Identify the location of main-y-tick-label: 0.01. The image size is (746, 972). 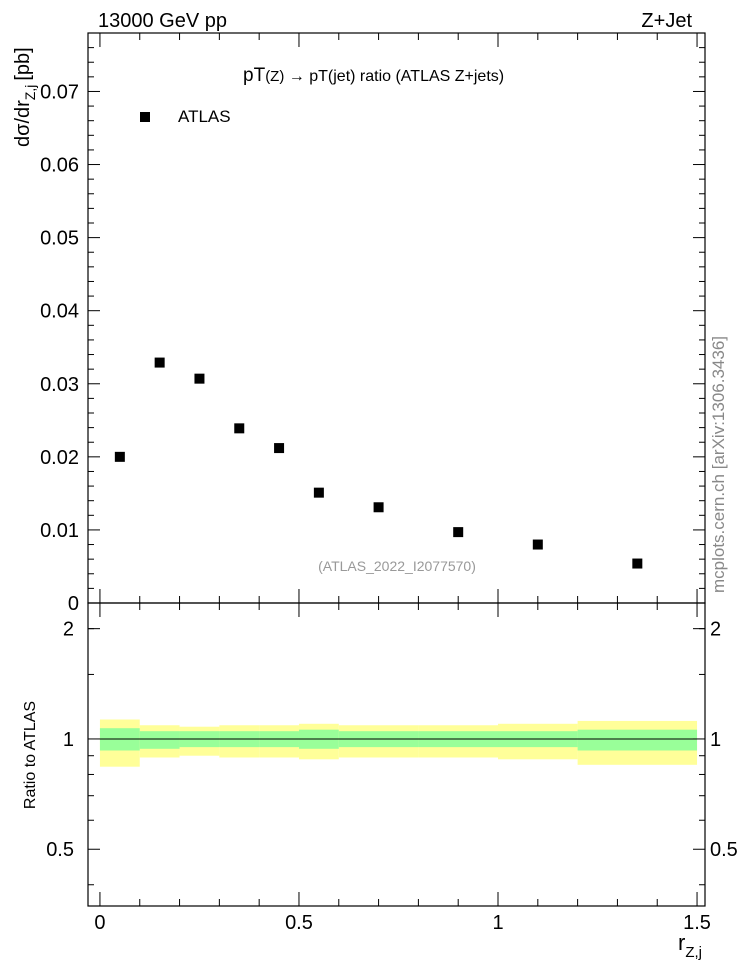
(59, 531).